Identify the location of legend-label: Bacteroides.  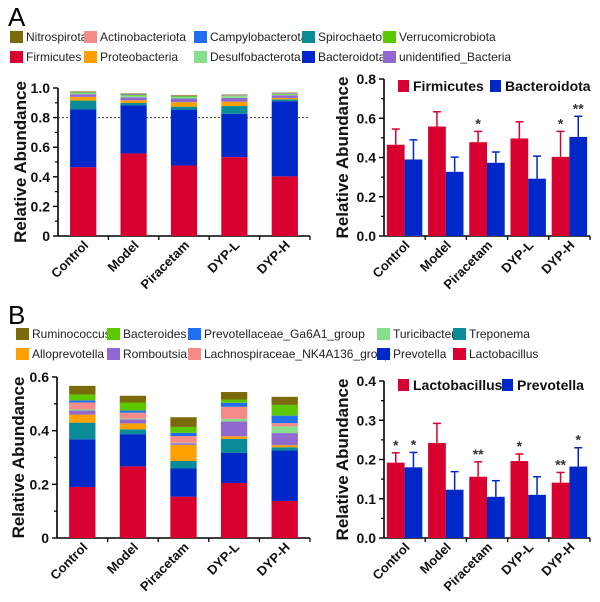
(155, 334).